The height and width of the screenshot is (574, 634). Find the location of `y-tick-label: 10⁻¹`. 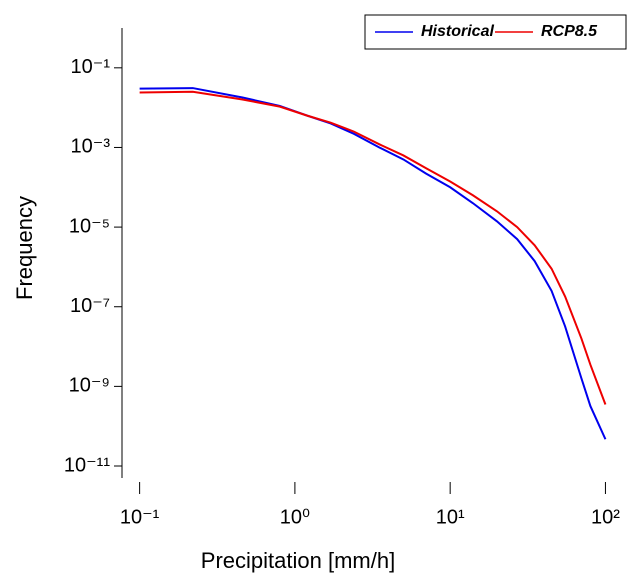

y-tick-label: 10⁻¹ is located at coordinates (91, 67).